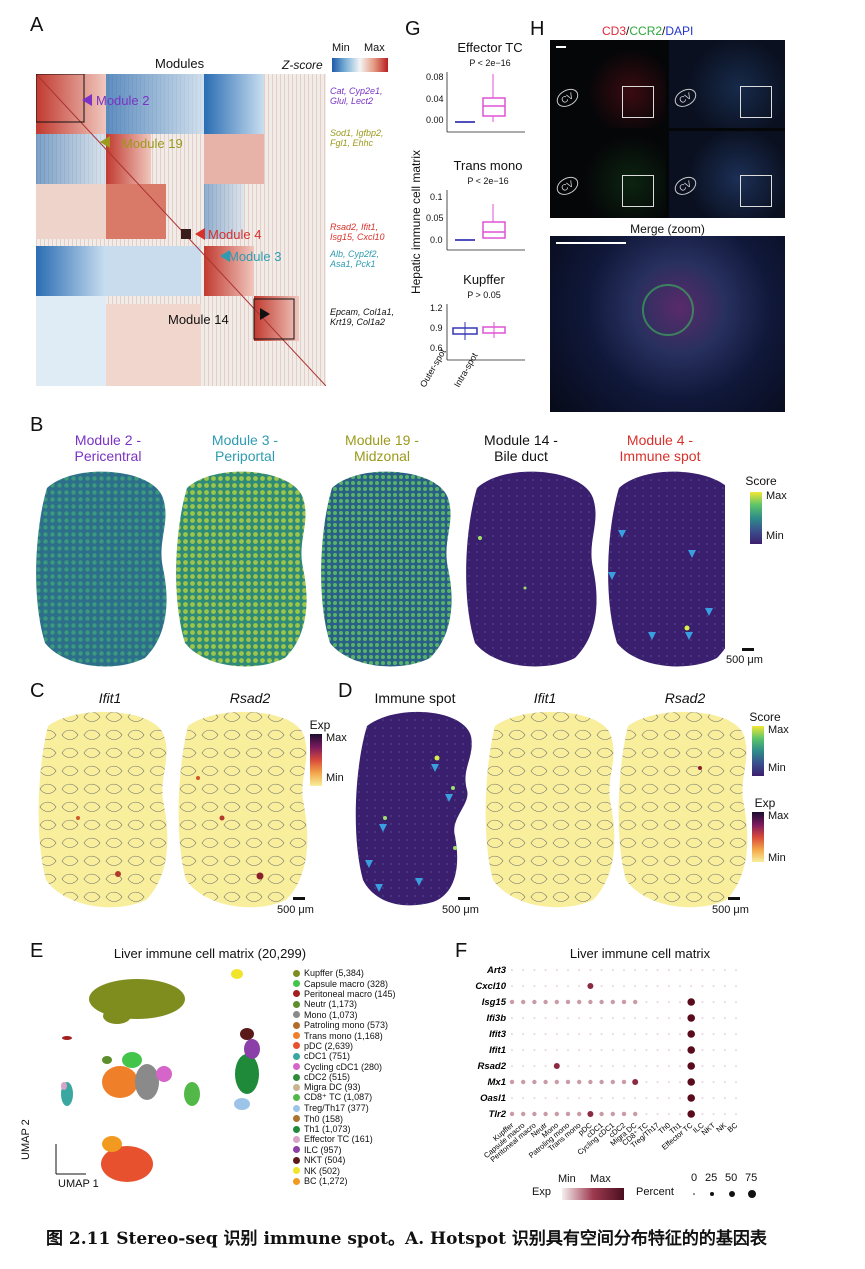  Describe the element at coordinates (497, 1082) in the screenshot. I see `f-gene-label: Mx1` at that location.